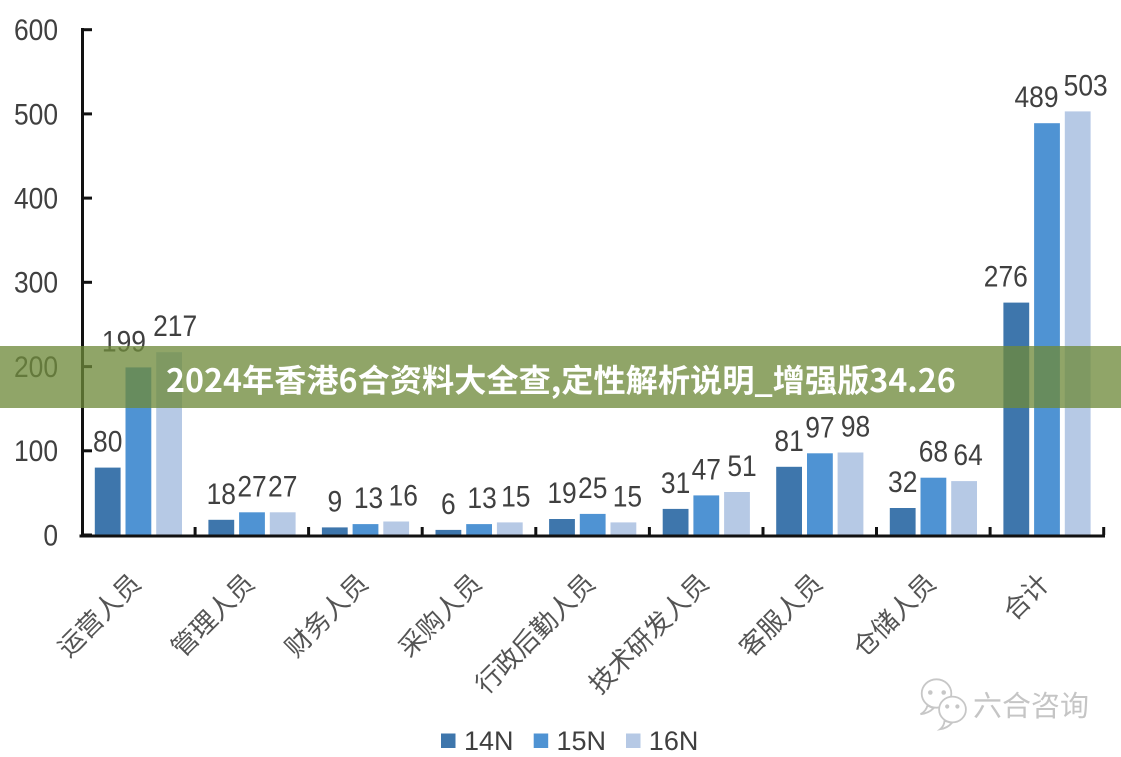 The width and height of the screenshot is (1121, 757). I want to click on svg-text: 47, so click(706, 469).